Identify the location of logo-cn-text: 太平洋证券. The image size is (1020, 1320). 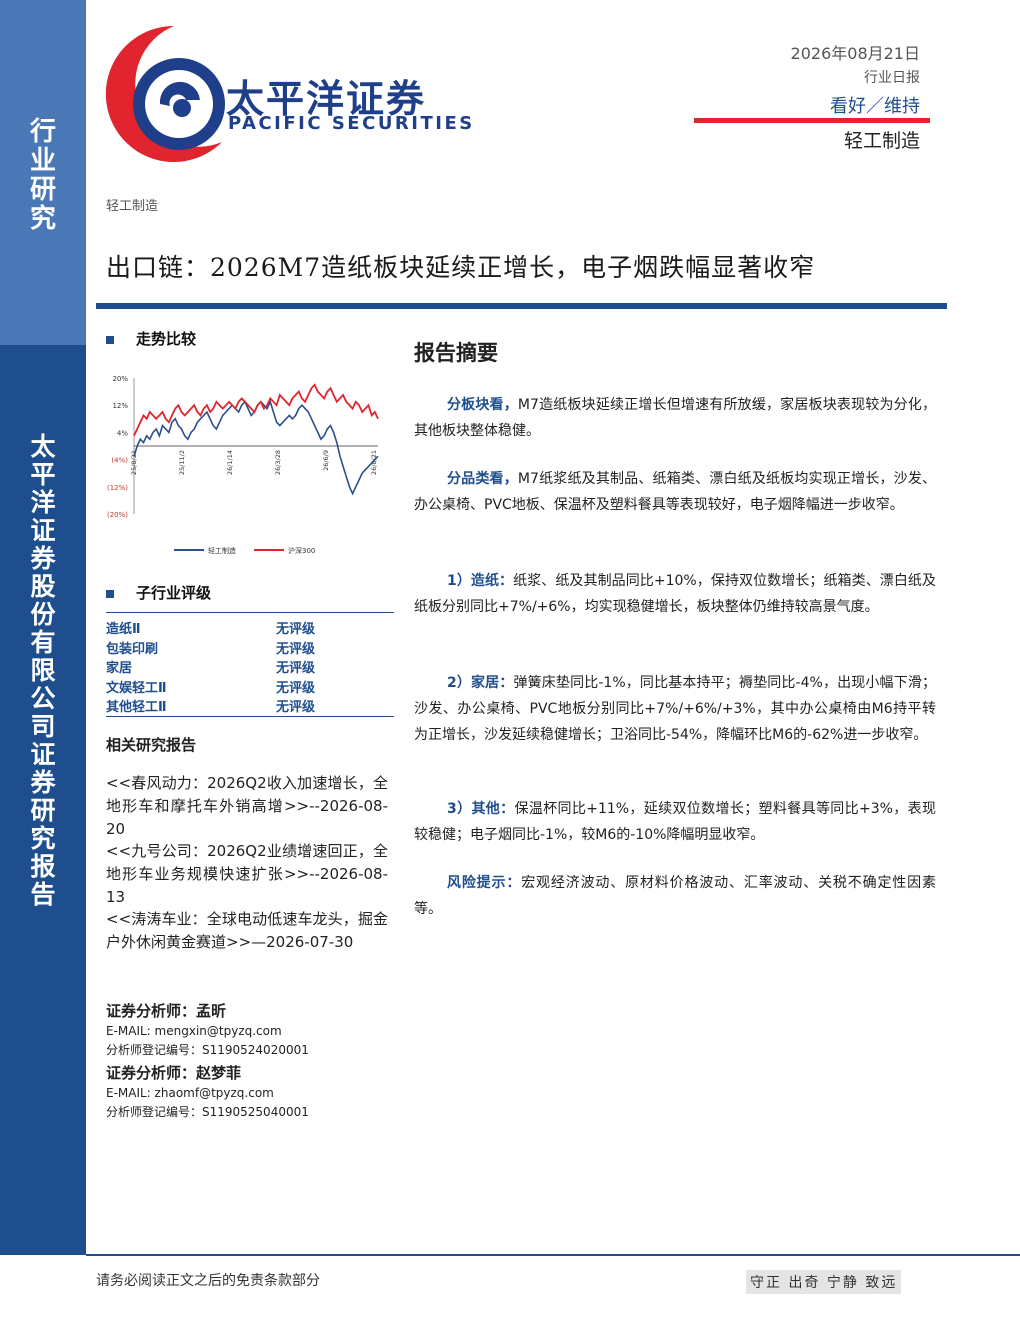
(326, 99).